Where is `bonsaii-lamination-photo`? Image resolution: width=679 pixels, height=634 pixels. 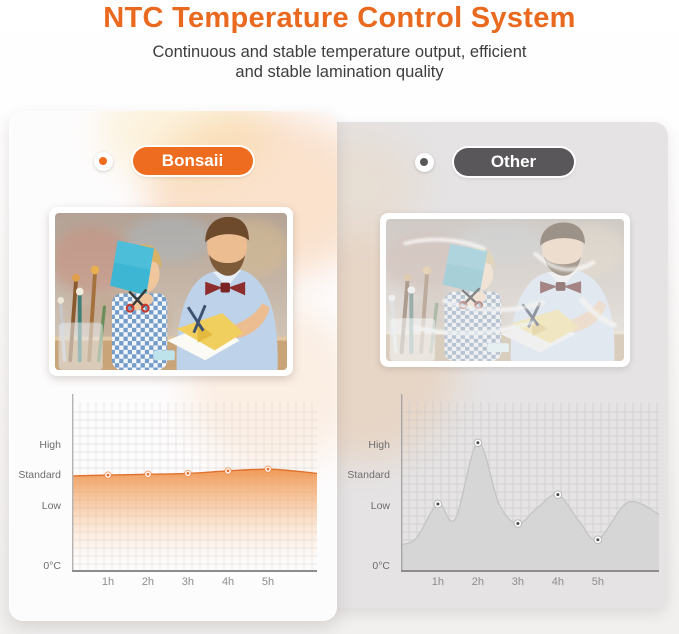
bonsaii-lamination-photo is located at coordinates (171, 291).